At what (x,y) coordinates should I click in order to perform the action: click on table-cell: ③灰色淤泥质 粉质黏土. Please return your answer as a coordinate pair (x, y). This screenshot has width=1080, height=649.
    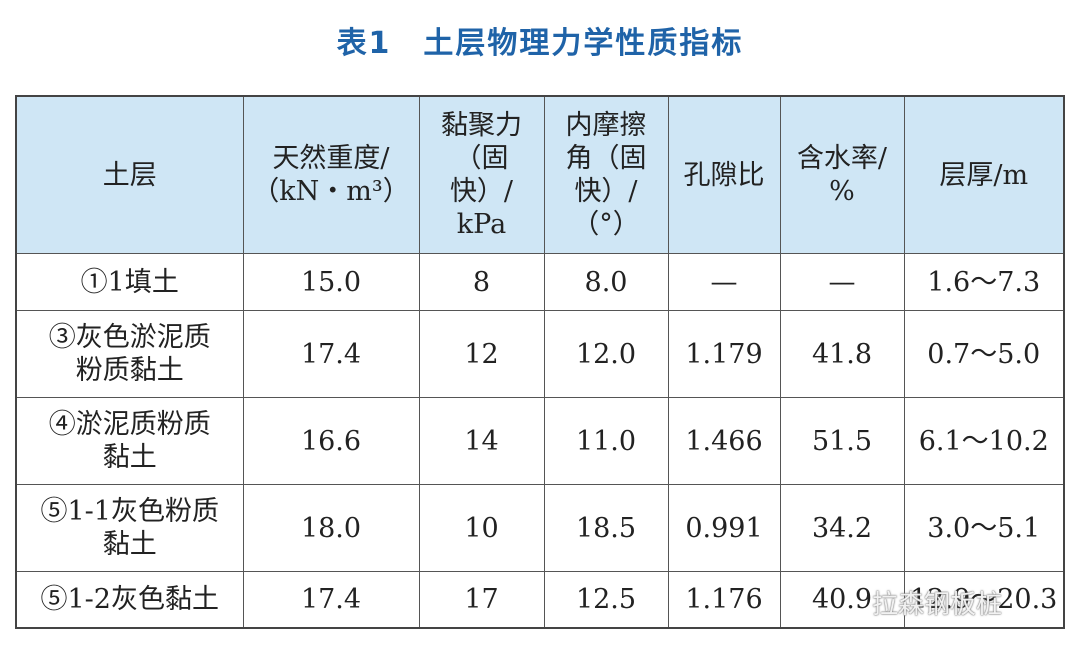
    Looking at the image, I should click on (129, 354).